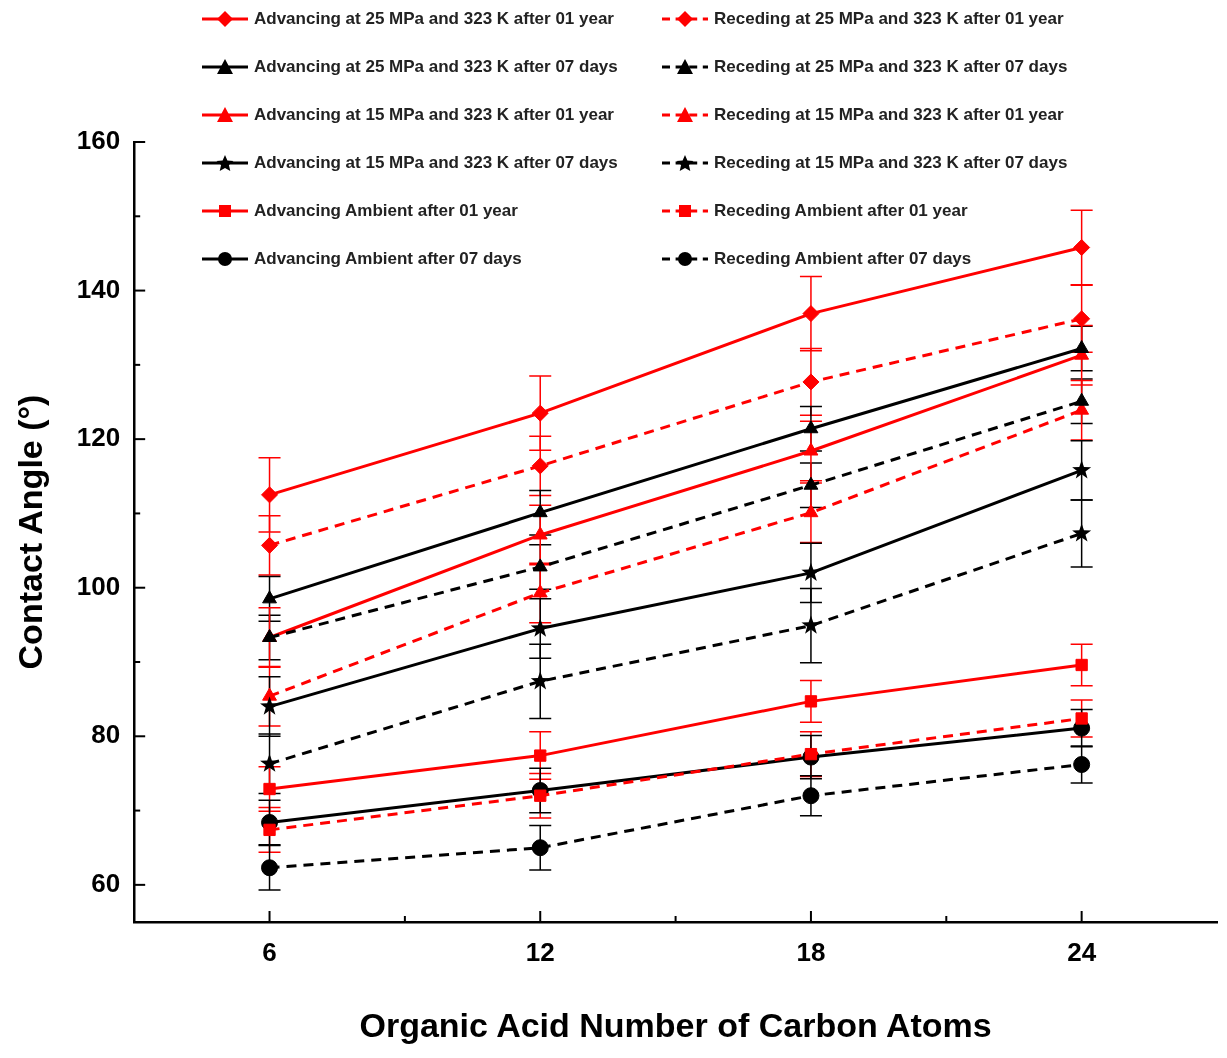 The height and width of the screenshot is (1058, 1227). Describe the element at coordinates (889, 19) in the screenshot. I see `legend-label: Receding at 25 MPa and 323 K after 01 year` at that location.